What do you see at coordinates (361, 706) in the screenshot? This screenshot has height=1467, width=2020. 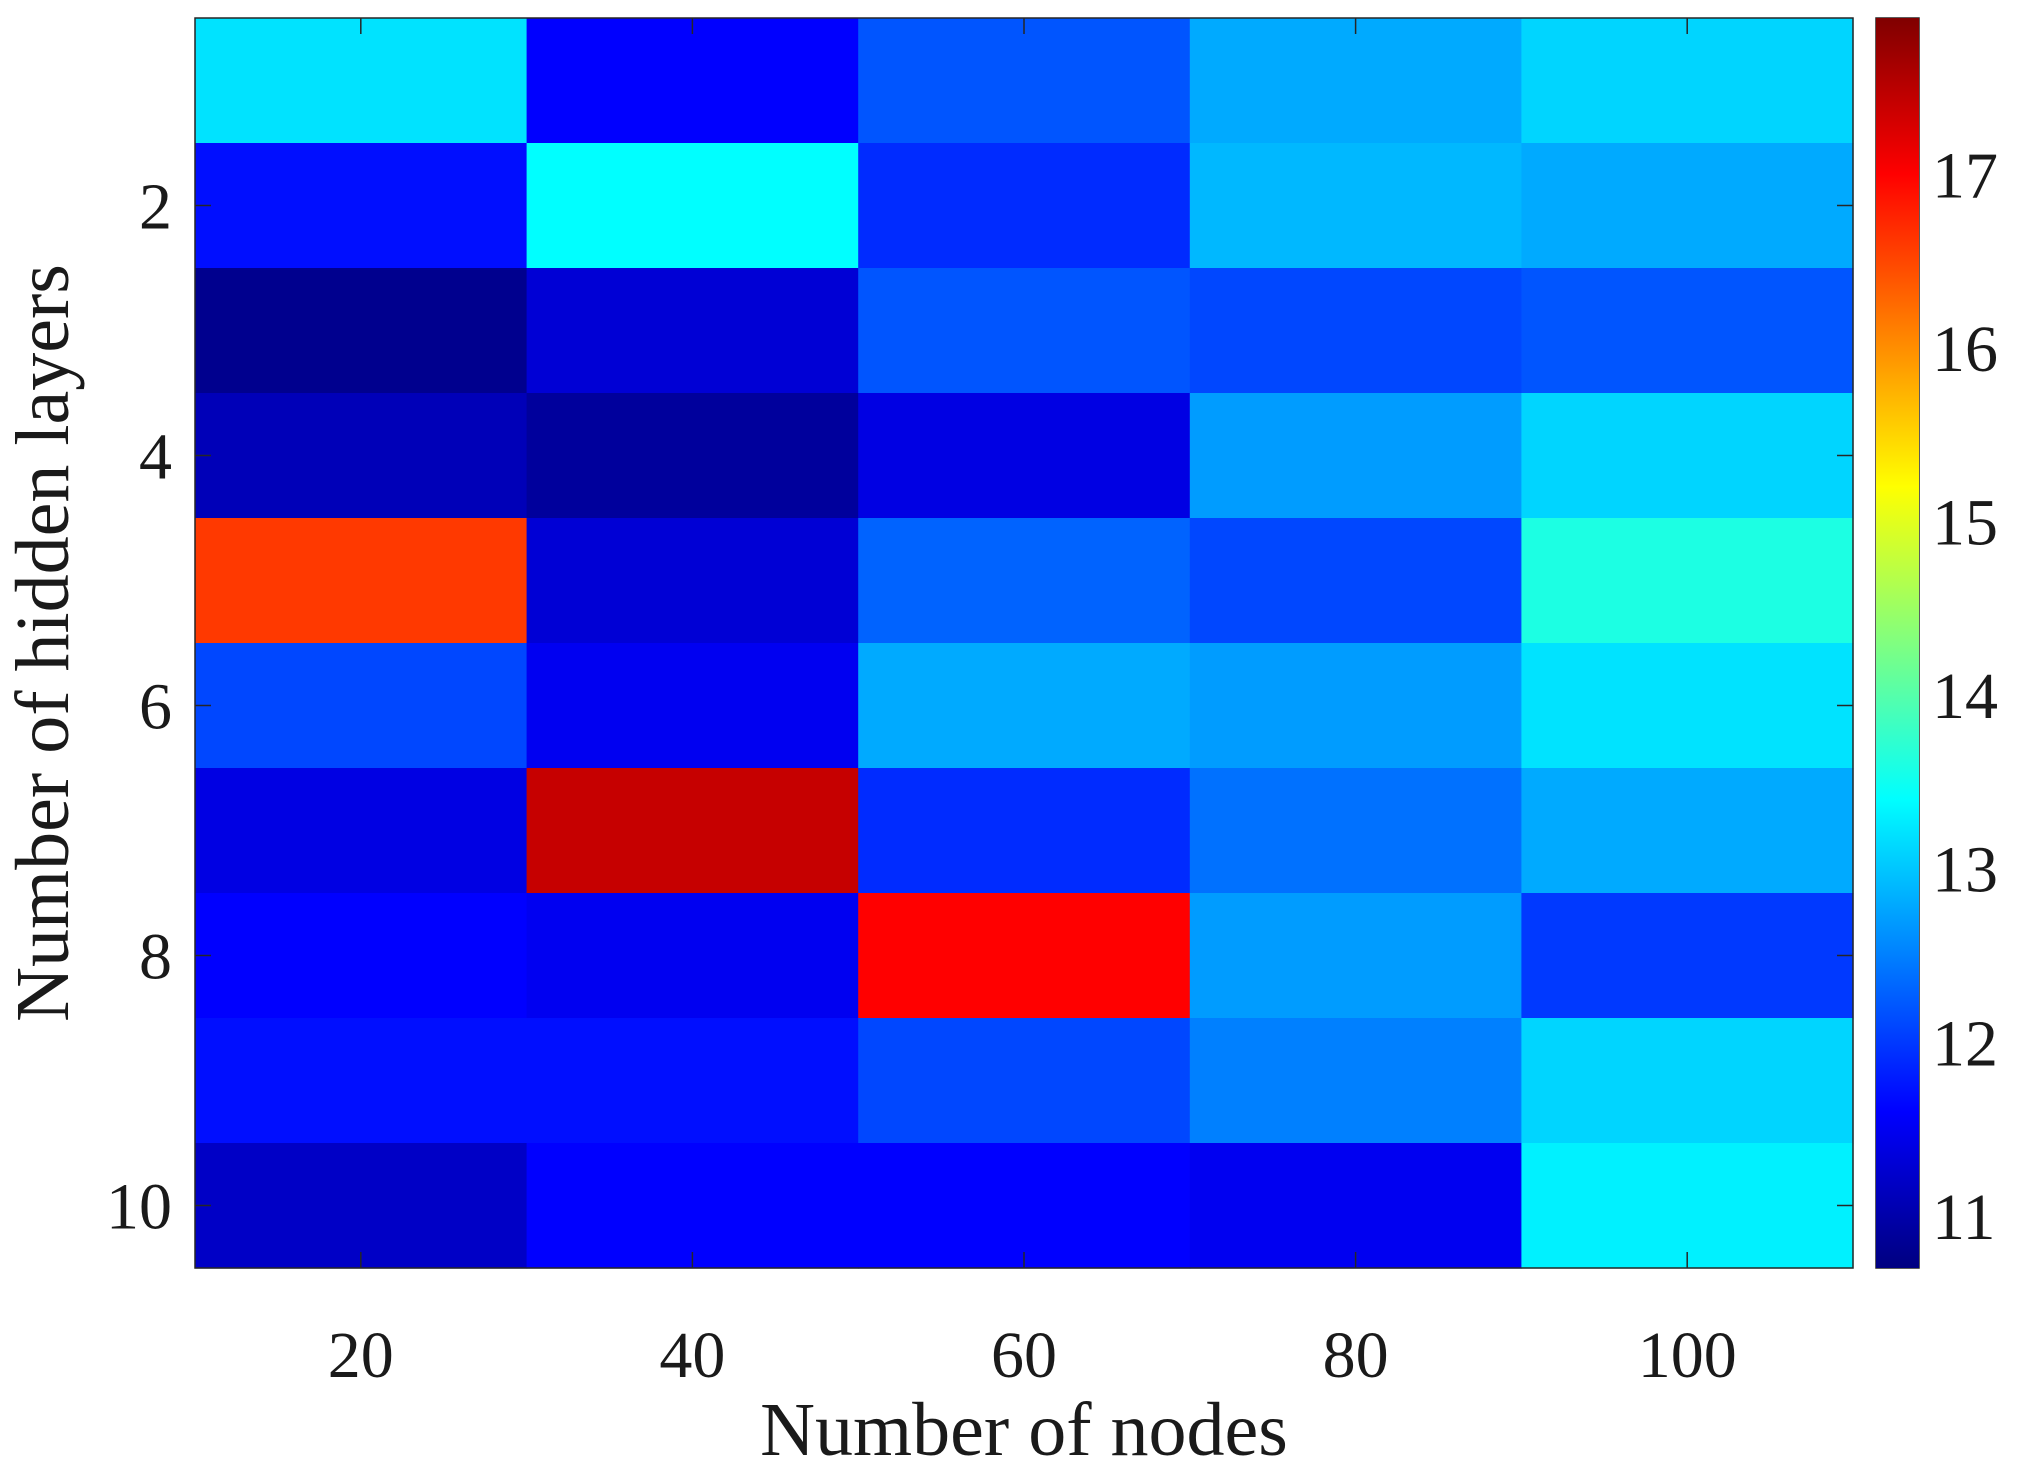 I see `heatmap-cell-r6-c1` at bounding box center [361, 706].